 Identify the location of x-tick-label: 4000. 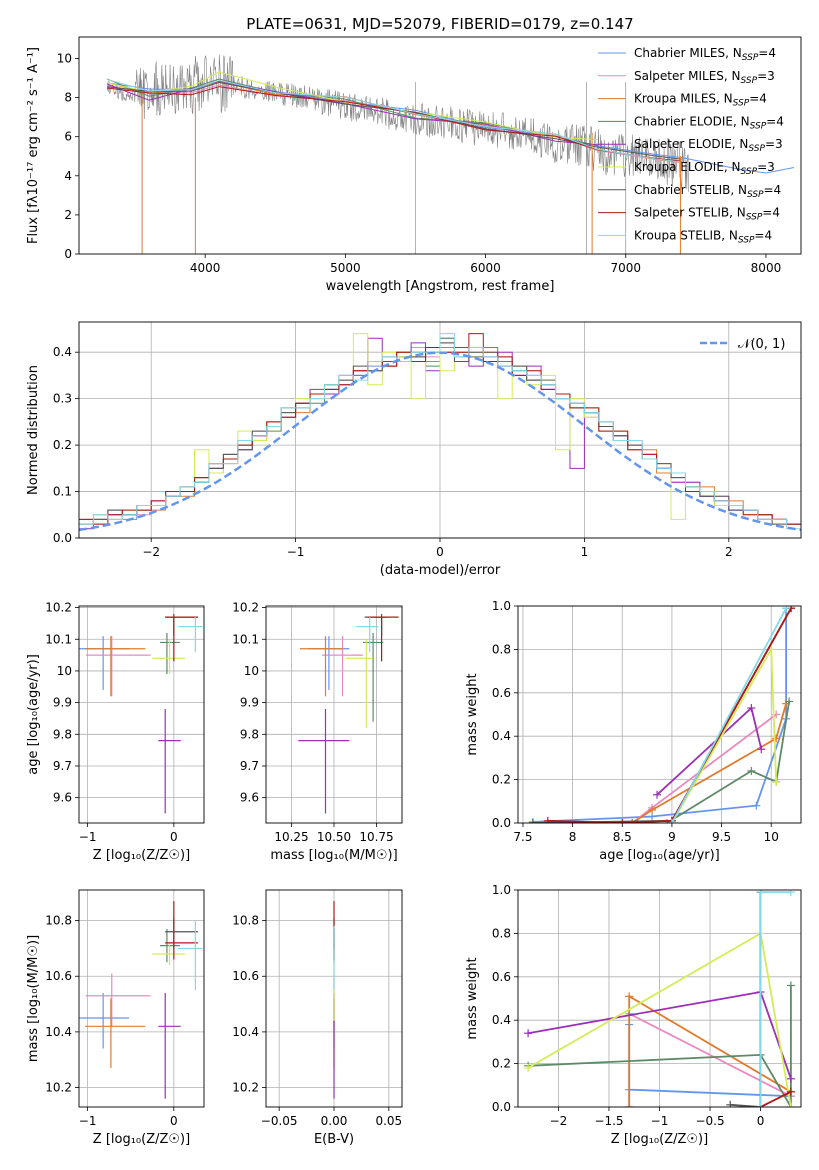
(205, 268).